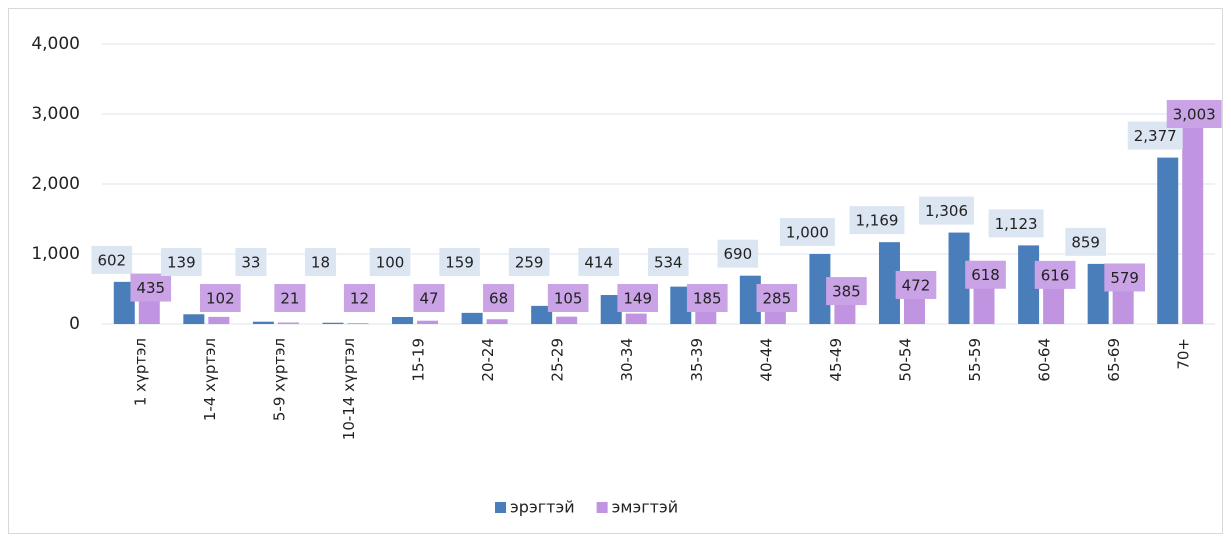 This screenshot has height=542, width=1231. What do you see at coordinates (542, 507) in the screenshot?
I see `legend-label: эрэгтэй` at bounding box center [542, 507].